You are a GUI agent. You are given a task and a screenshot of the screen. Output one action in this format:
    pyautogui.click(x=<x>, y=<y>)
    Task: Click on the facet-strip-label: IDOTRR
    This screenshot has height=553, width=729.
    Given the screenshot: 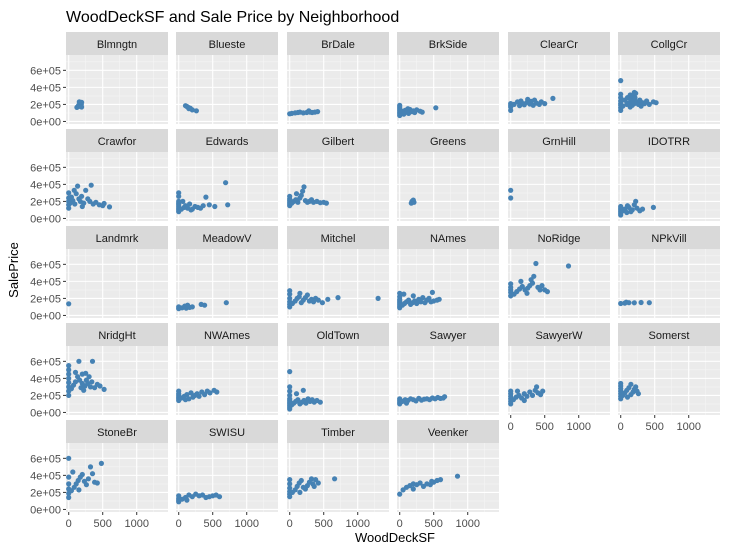 What is the action you would take?
    pyautogui.click(x=669, y=142)
    